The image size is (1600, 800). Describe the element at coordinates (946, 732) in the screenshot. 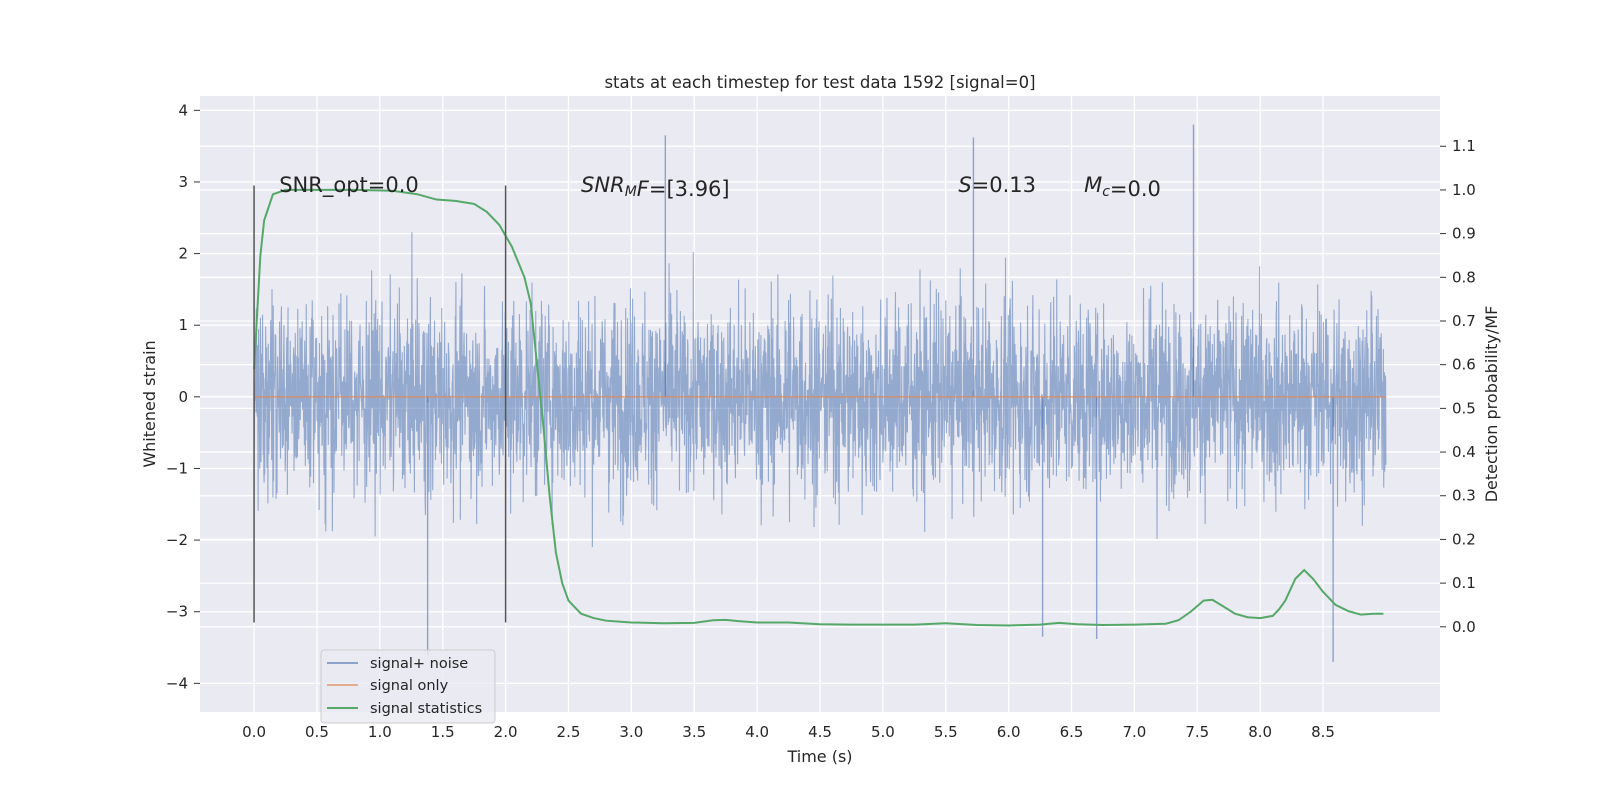

I see `x-tick-label: 5.5` at that location.